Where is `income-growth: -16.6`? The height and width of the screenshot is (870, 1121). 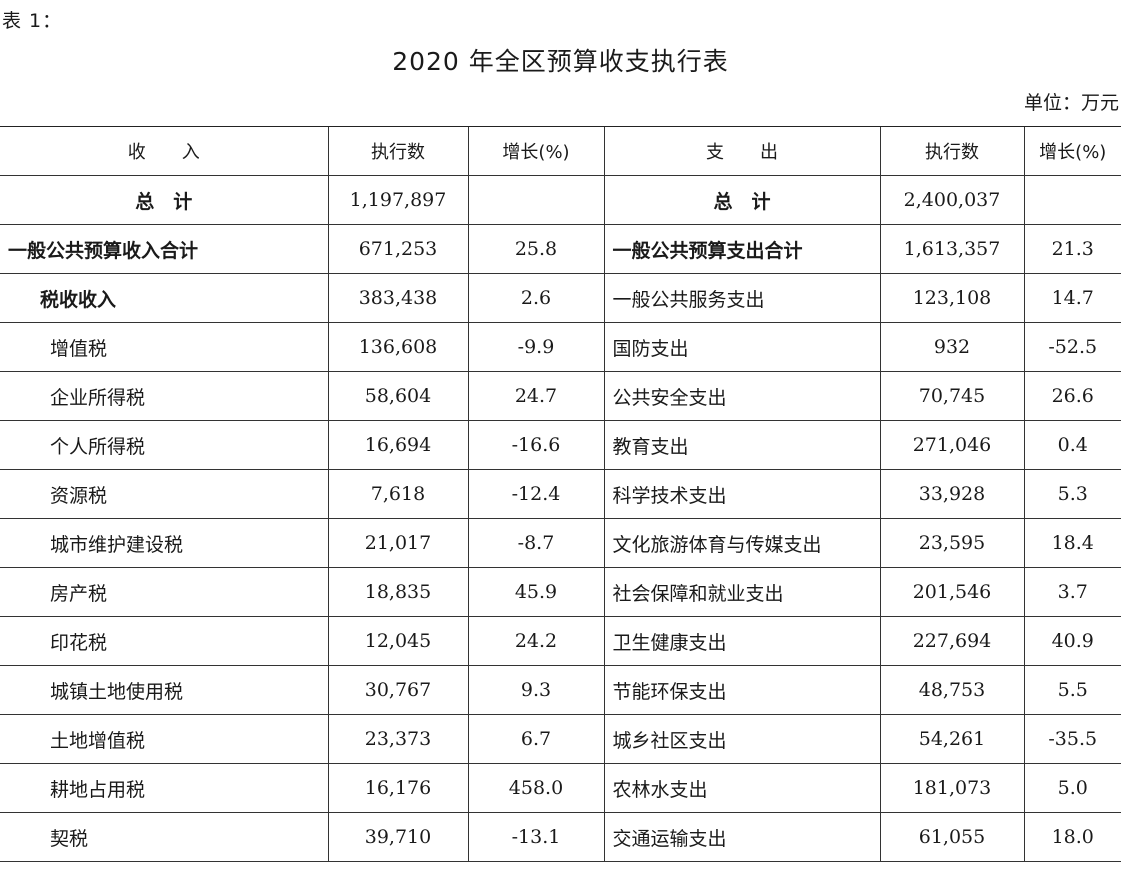
income-growth: -16.6 is located at coordinates (535, 445).